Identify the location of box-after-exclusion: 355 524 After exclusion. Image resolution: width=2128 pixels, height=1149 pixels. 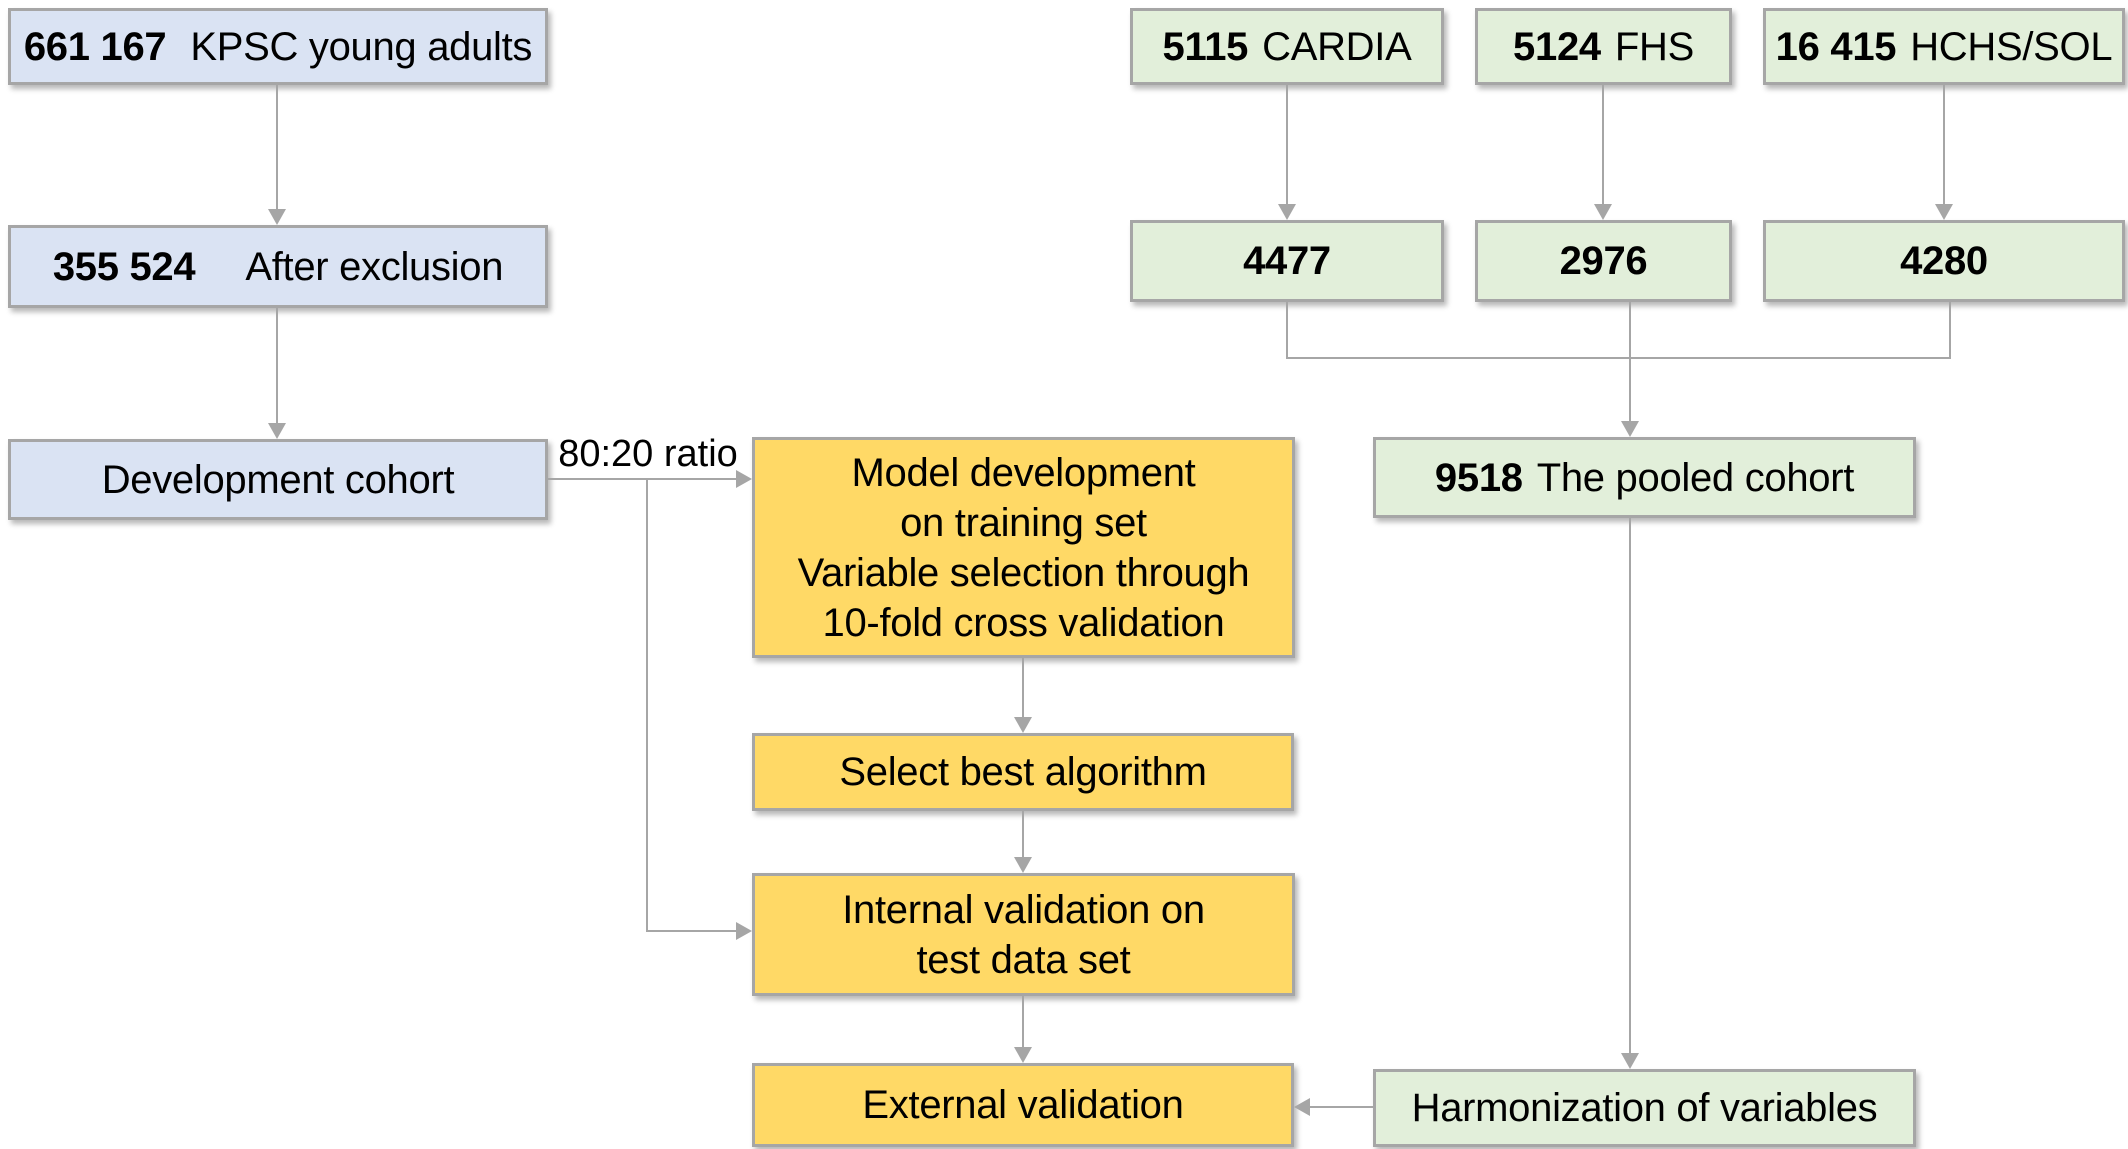
(278, 266).